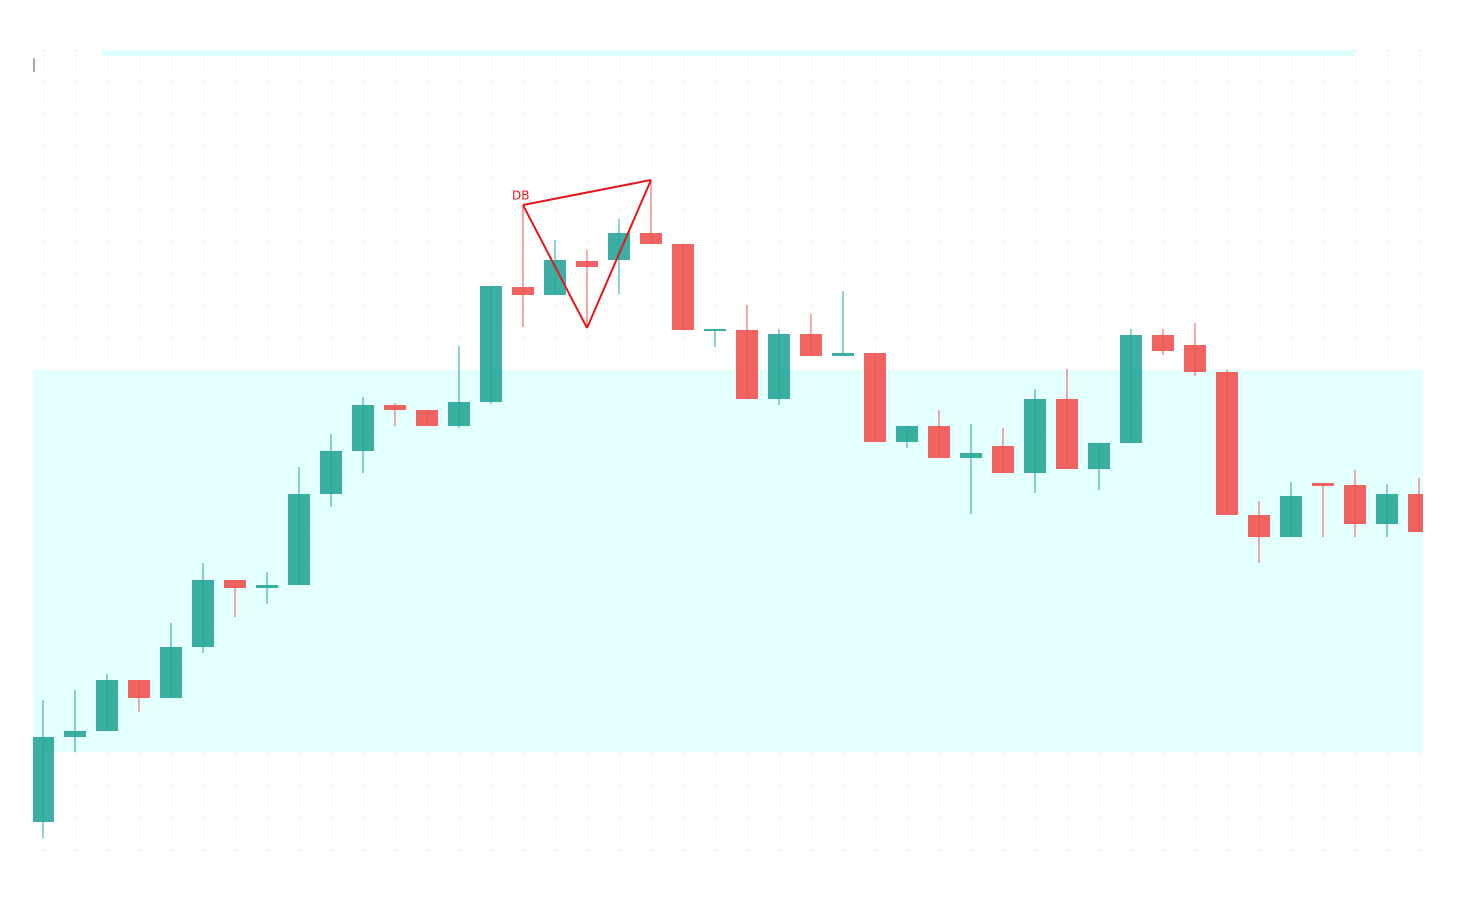 The width and height of the screenshot is (1459, 897). Describe the element at coordinates (520, 196) in the screenshot. I see `pattern-label: DB` at that location.